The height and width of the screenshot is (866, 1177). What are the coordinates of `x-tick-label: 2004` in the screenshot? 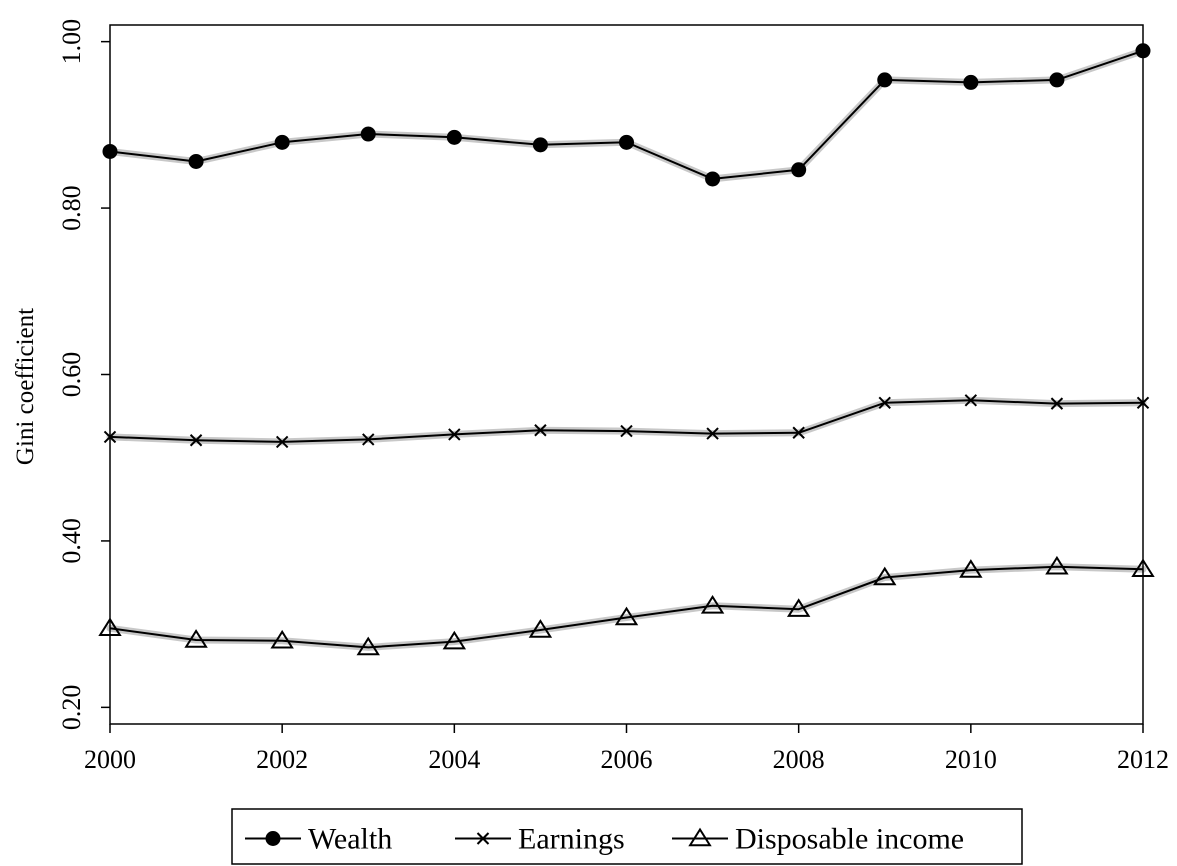 It's located at (454, 759).